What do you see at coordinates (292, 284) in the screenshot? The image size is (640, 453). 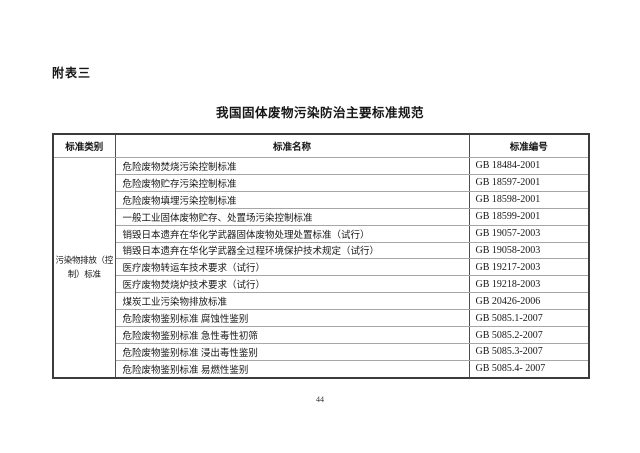 I see `standard-name-cell: 医疗废物焚烧炉技术要求（试行）` at bounding box center [292, 284].